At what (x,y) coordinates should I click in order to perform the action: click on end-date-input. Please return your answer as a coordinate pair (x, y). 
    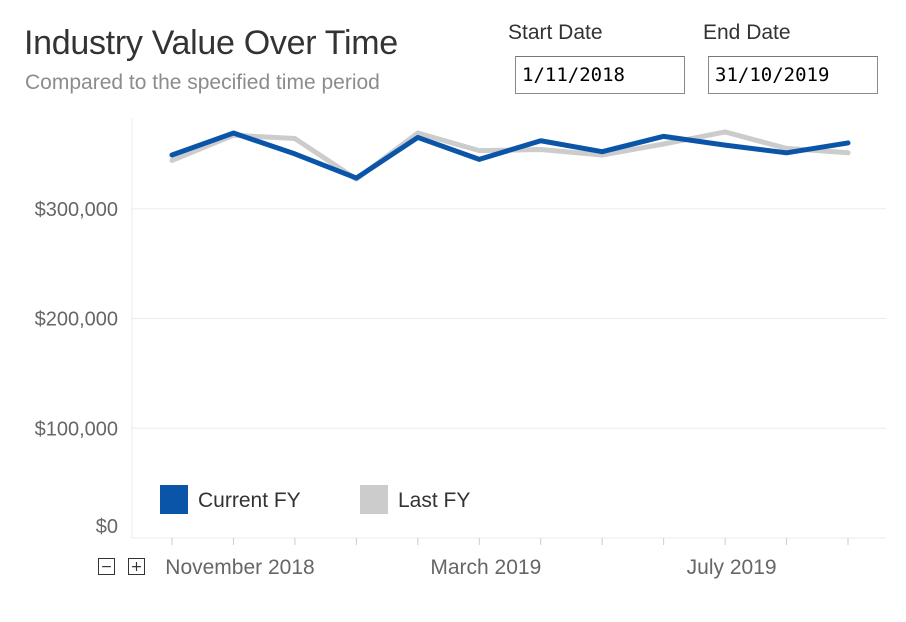
    Looking at the image, I should click on (793, 75).